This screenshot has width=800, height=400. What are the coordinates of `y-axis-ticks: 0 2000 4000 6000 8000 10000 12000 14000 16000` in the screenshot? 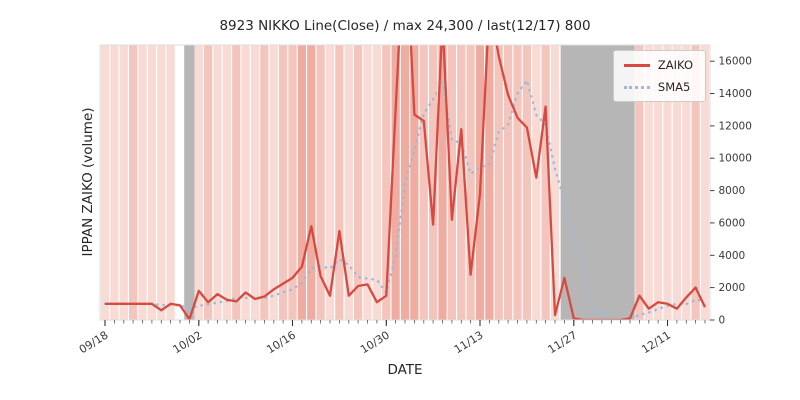 It's located at (731, 191).